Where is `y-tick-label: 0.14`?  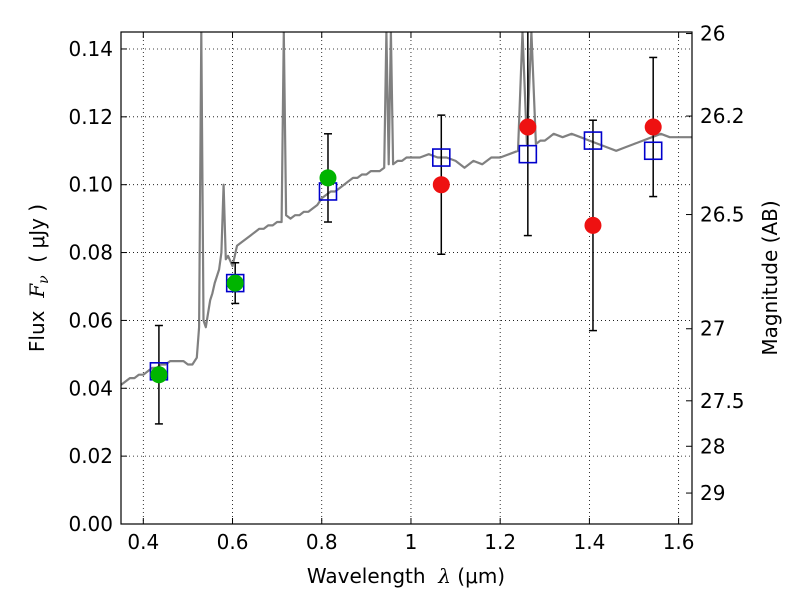 y-tick-label: 0.14 is located at coordinates (90, 49).